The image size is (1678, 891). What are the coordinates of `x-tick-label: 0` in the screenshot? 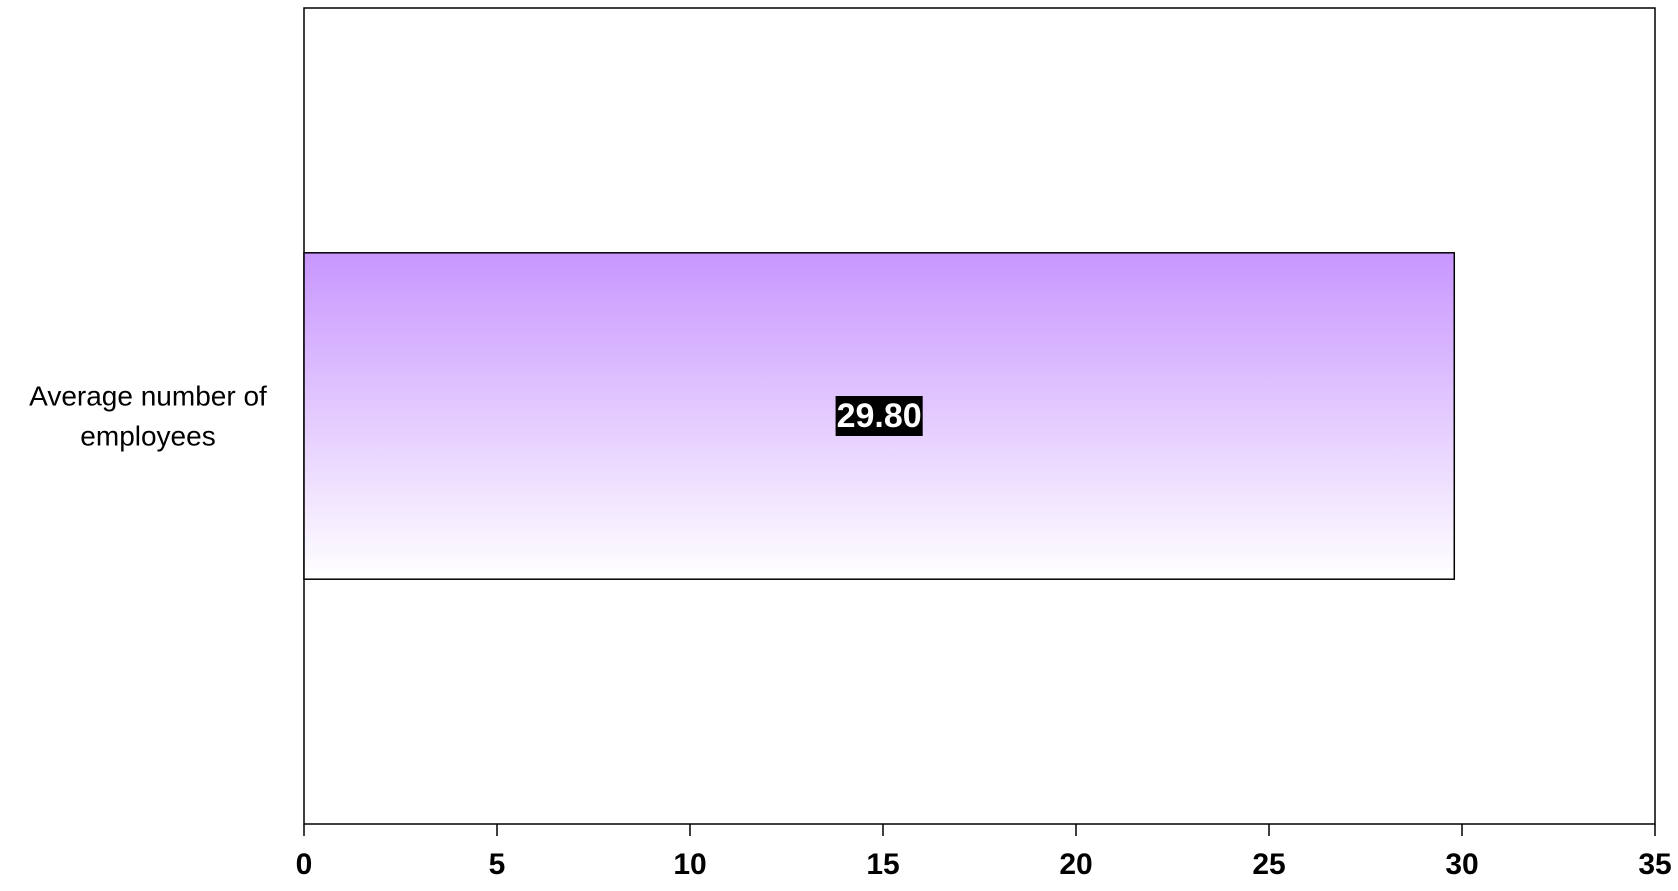 It's located at (304, 864).